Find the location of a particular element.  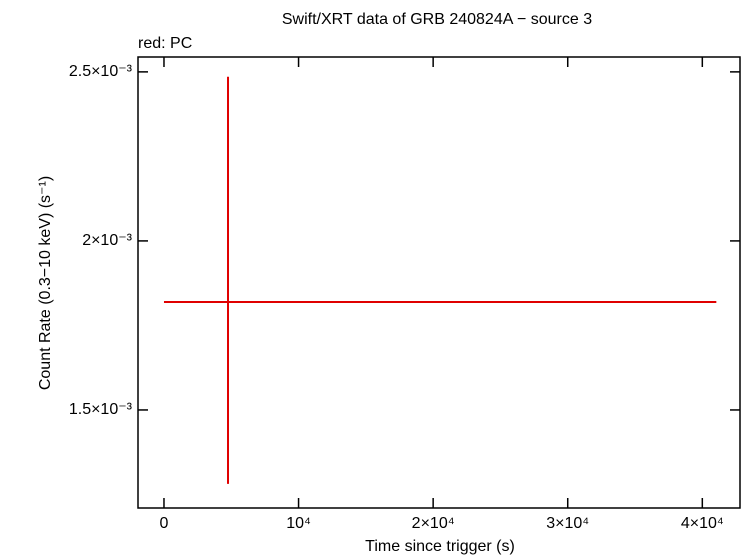

x-tick-label: 4×10⁴ is located at coordinates (702, 523).